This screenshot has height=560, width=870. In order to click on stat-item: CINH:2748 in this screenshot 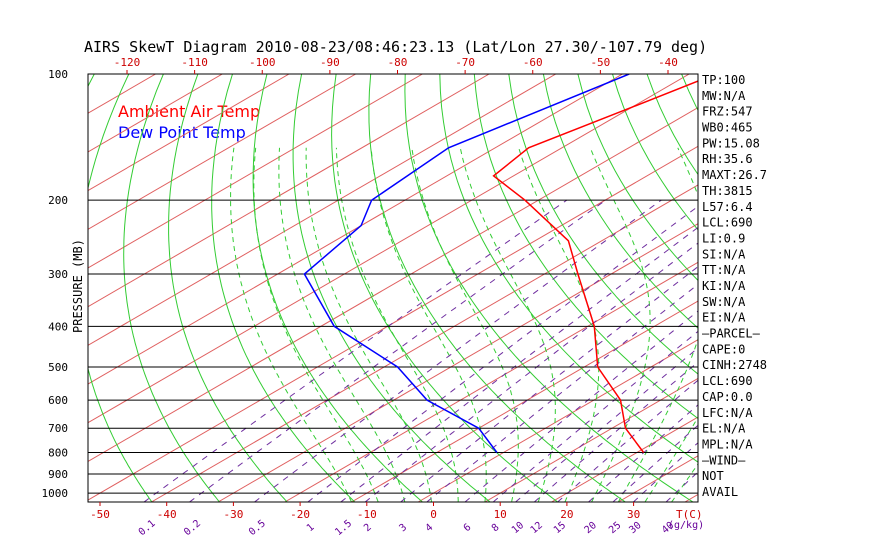, I will do `click(734, 365)`.